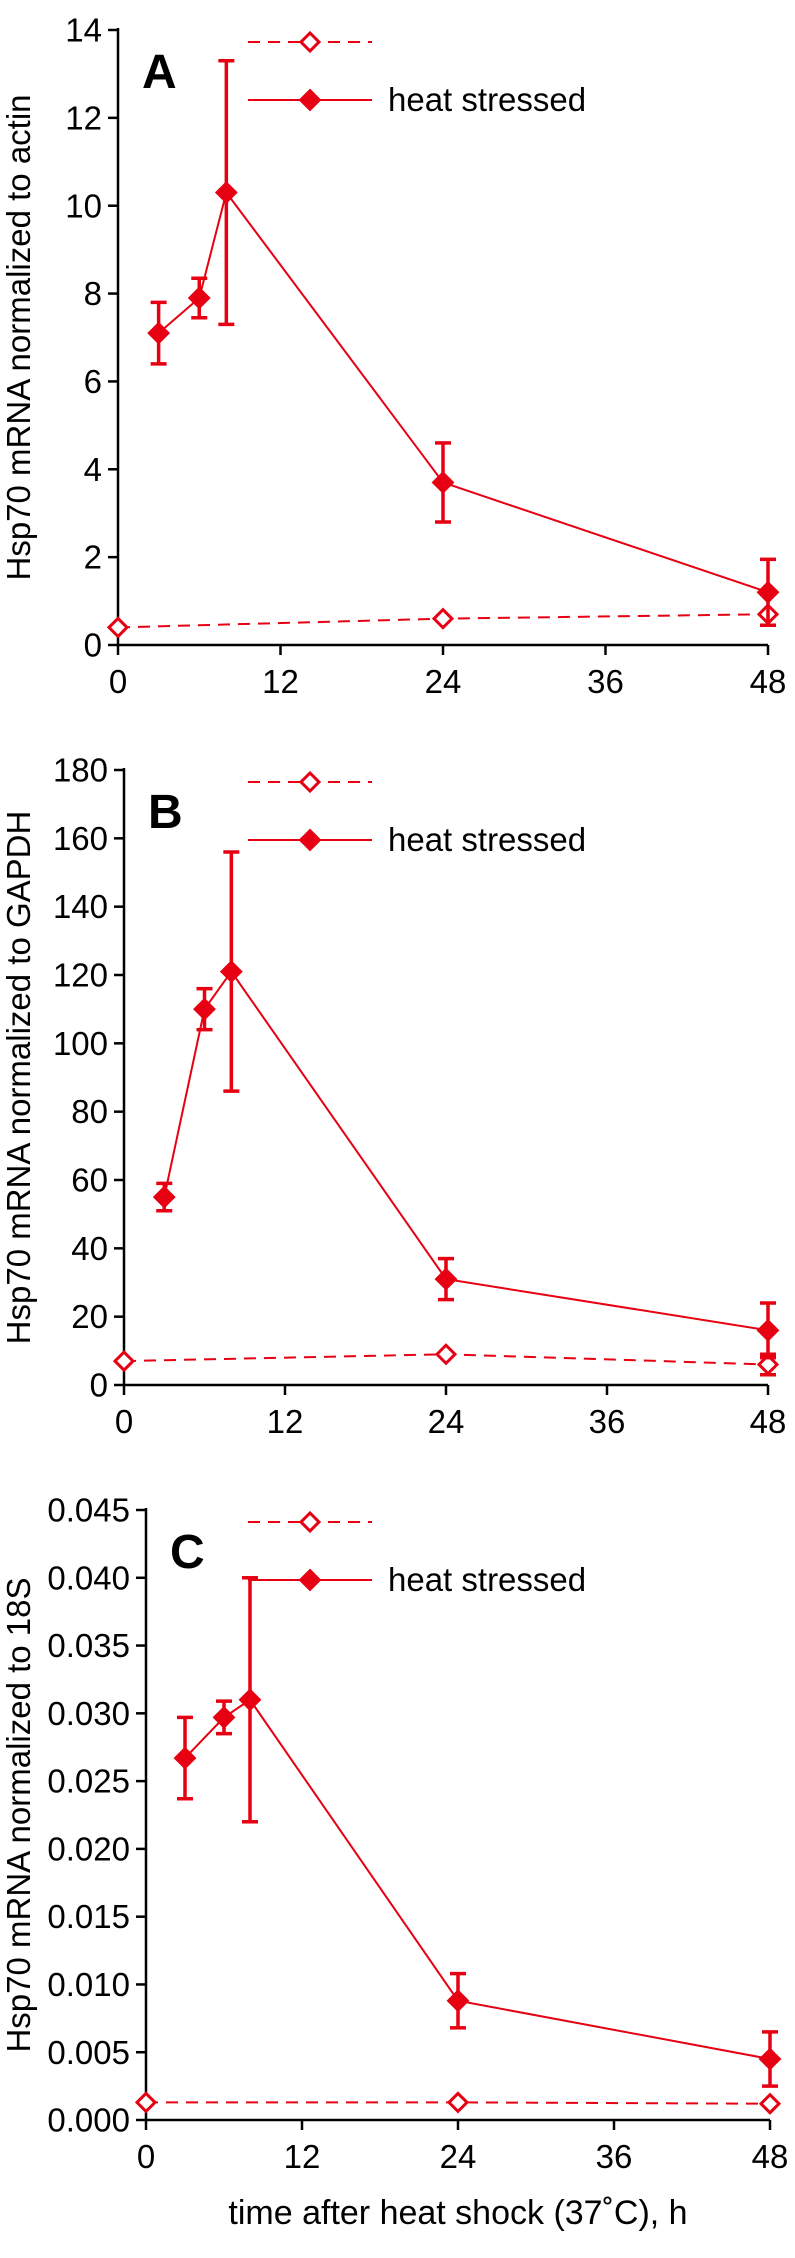 The image size is (795, 2258). What do you see at coordinates (89, 1180) in the screenshot?
I see `y-tick-label: 60` at bounding box center [89, 1180].